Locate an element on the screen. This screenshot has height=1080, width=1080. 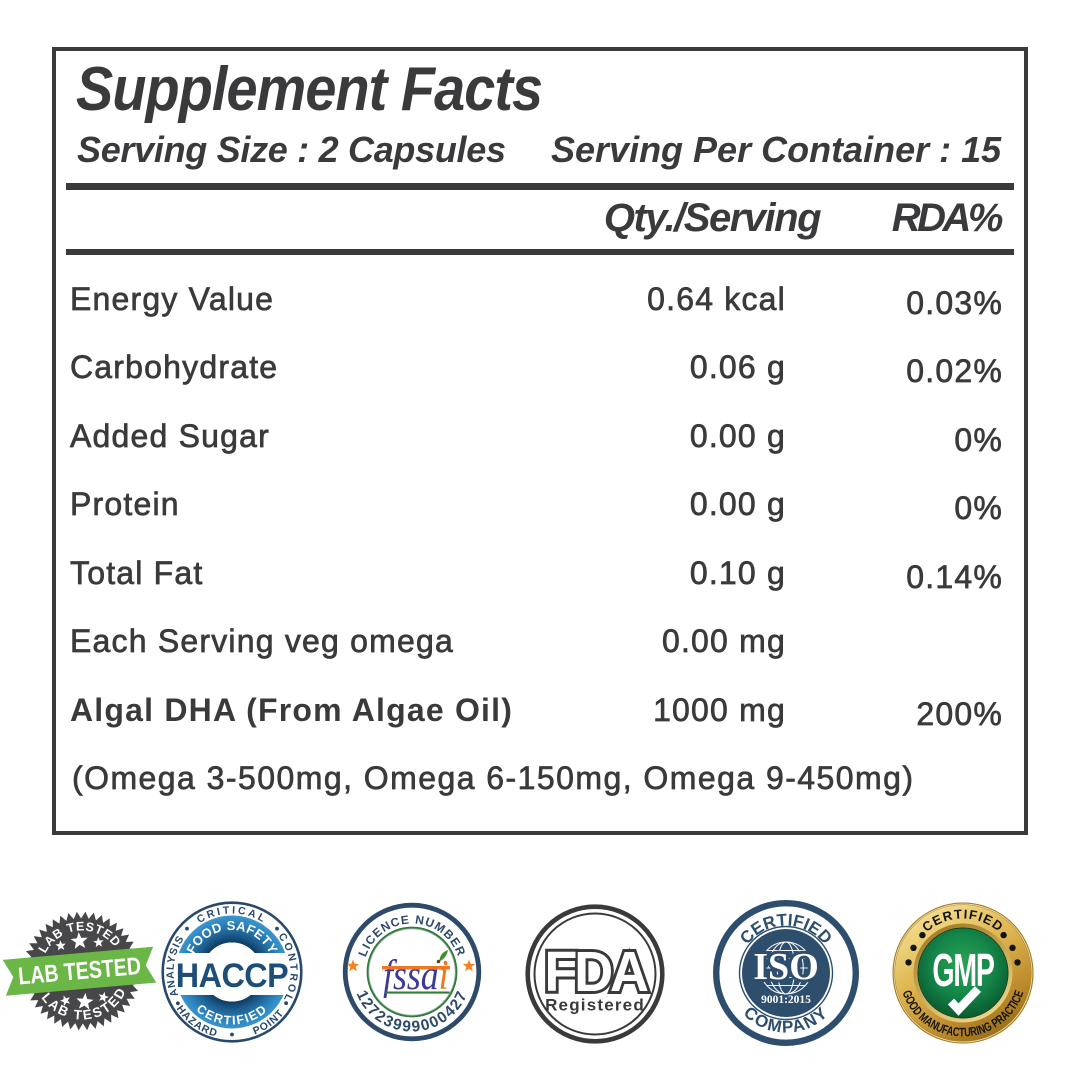
svg-text: HACCP is located at coordinates (232, 976).